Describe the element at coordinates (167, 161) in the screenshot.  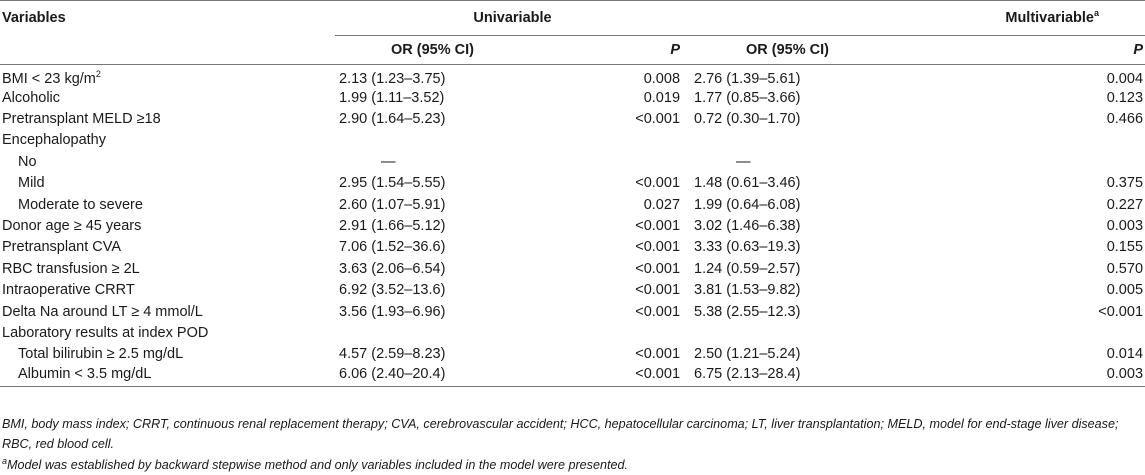
I see `row-variable-label: No` at that location.